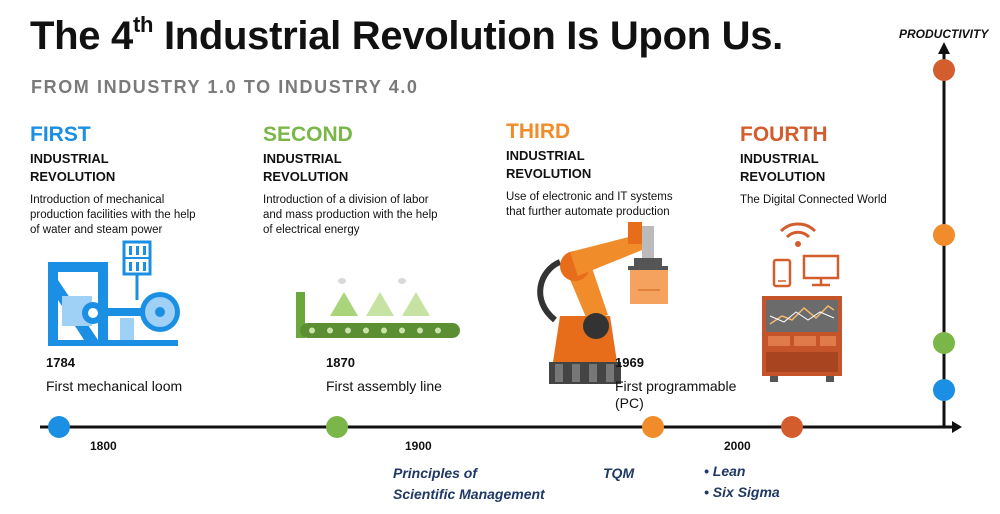 The image size is (1000, 514). I want to click on timeline-dot-fourth, so click(792, 427).